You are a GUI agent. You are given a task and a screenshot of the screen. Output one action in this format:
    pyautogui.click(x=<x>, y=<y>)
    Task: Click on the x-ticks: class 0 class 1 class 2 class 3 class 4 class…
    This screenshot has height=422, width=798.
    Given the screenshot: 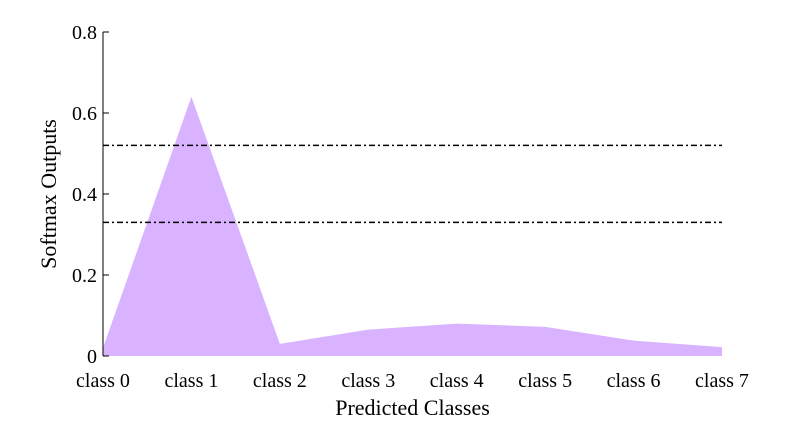 What is the action you would take?
    pyautogui.click(x=412, y=381)
    